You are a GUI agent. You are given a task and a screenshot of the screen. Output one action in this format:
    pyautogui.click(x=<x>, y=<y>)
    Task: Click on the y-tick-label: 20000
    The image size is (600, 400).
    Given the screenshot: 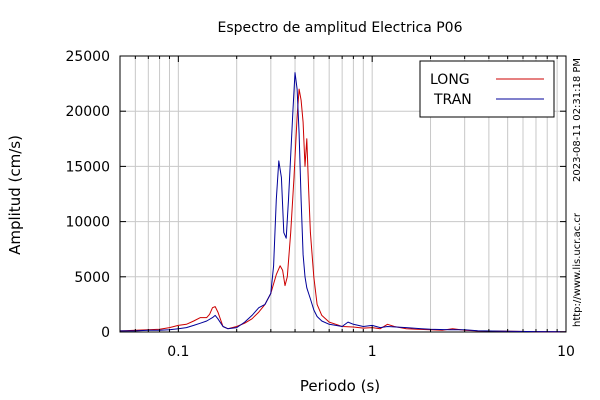 What is the action you would take?
    pyautogui.click(x=87, y=112)
    